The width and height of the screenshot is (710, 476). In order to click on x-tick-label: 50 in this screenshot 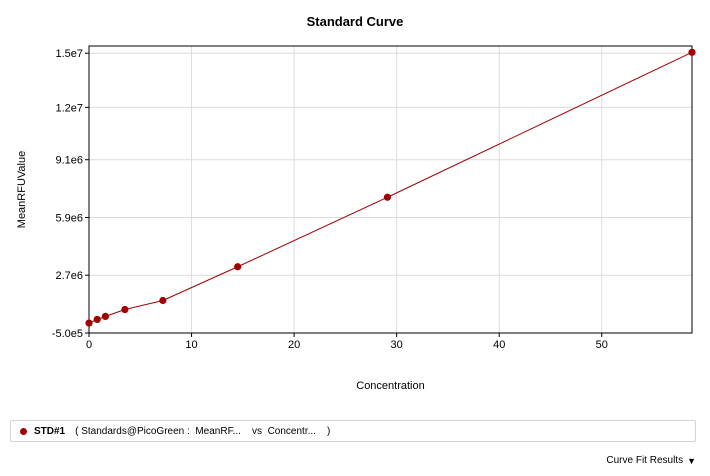, I will do `click(602, 345)`.